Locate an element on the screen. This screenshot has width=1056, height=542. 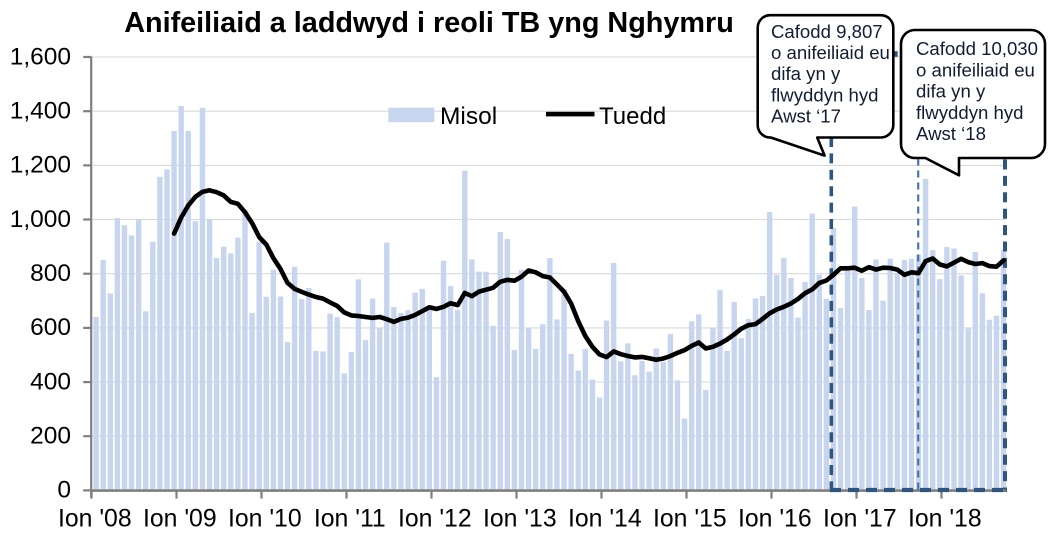
svg-text: 0 is located at coordinates (64, 490).